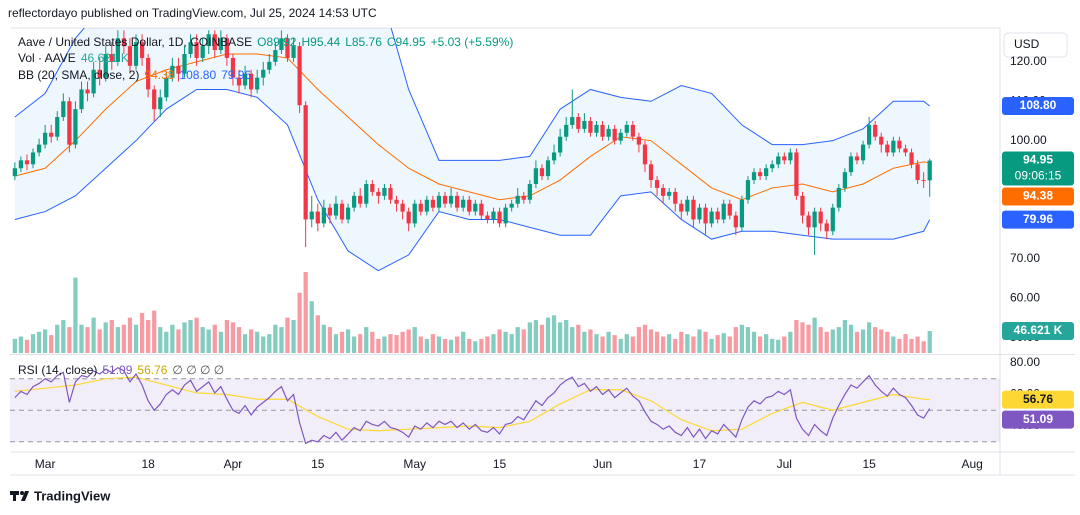  I want to click on quote-value: +5.03 (+5.59%), so click(472, 42).